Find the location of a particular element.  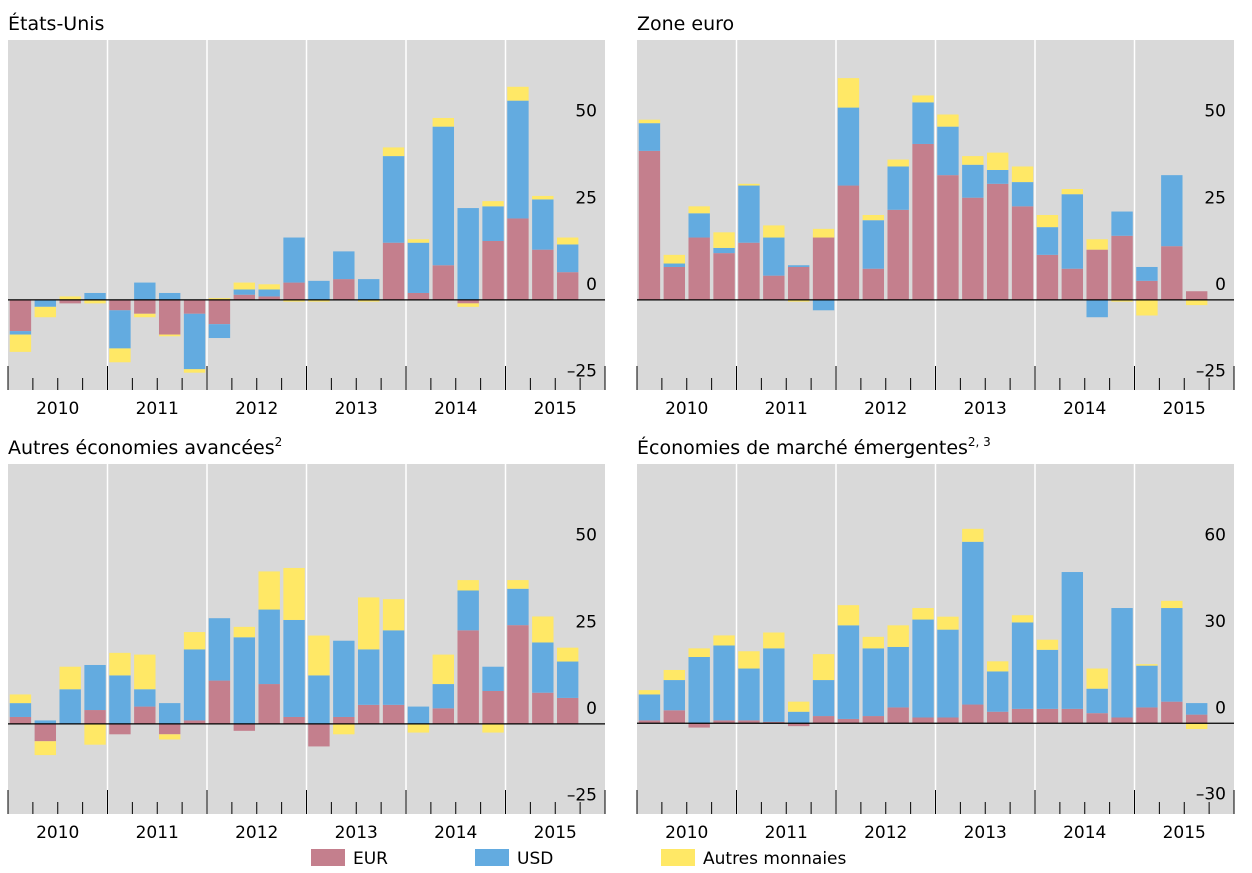

panel-title: États-Unis is located at coordinates (56, 23).